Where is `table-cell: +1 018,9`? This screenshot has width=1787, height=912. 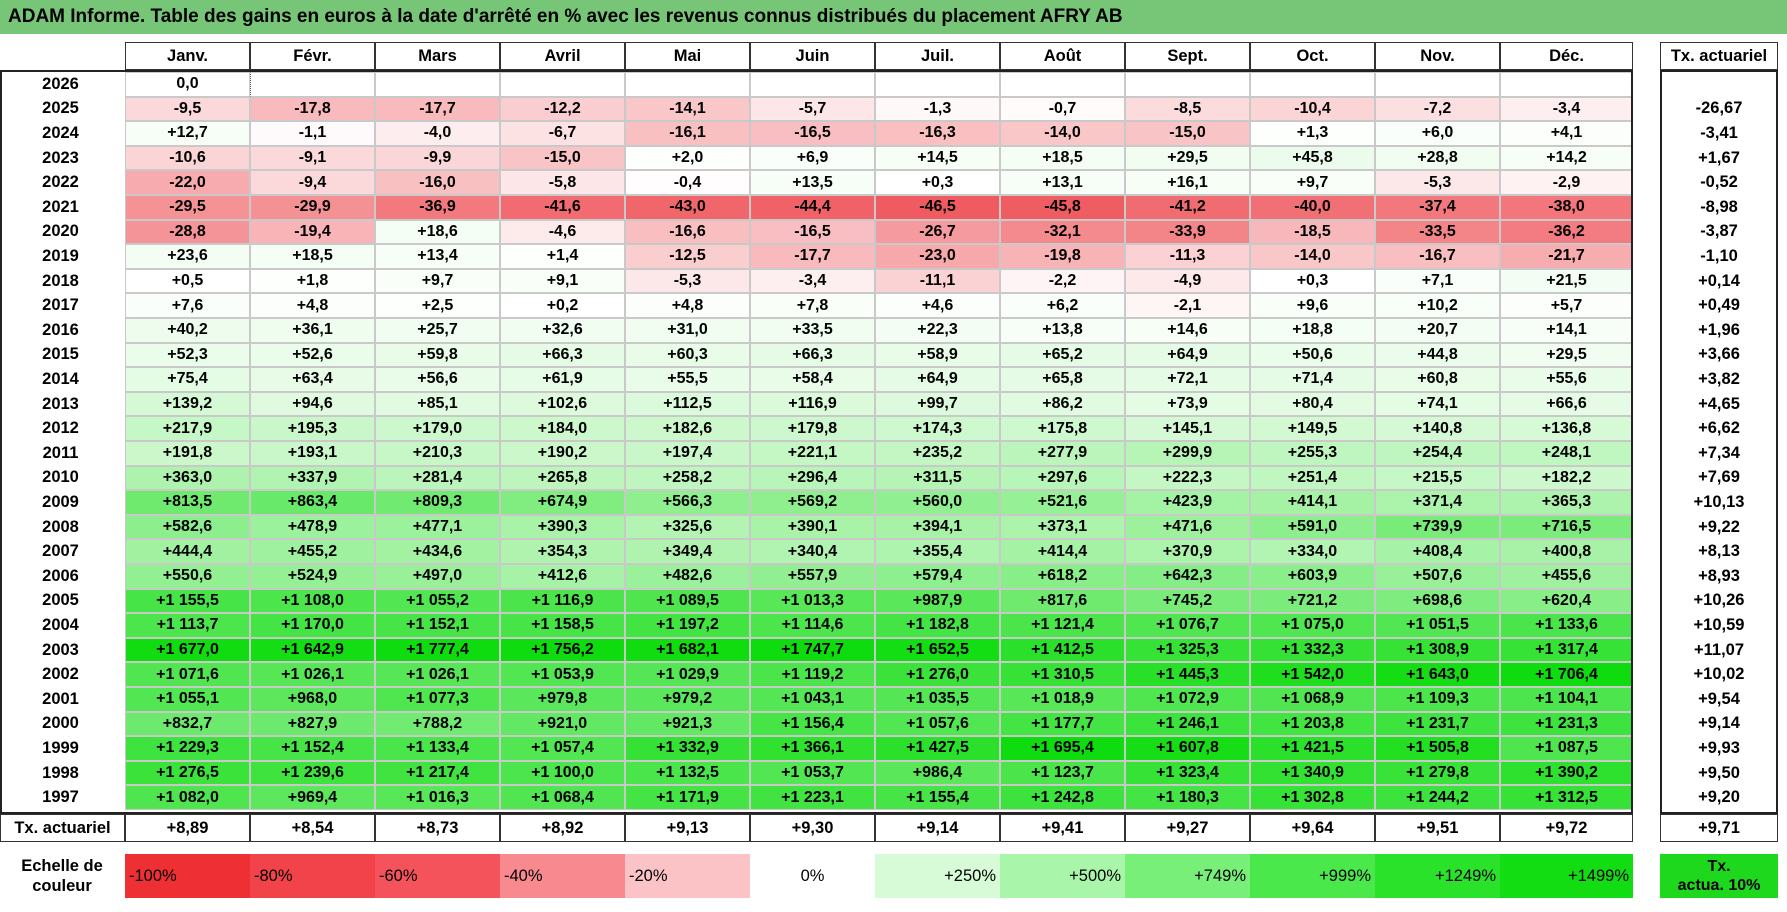 table-cell: +1 018,9 is located at coordinates (1062, 699).